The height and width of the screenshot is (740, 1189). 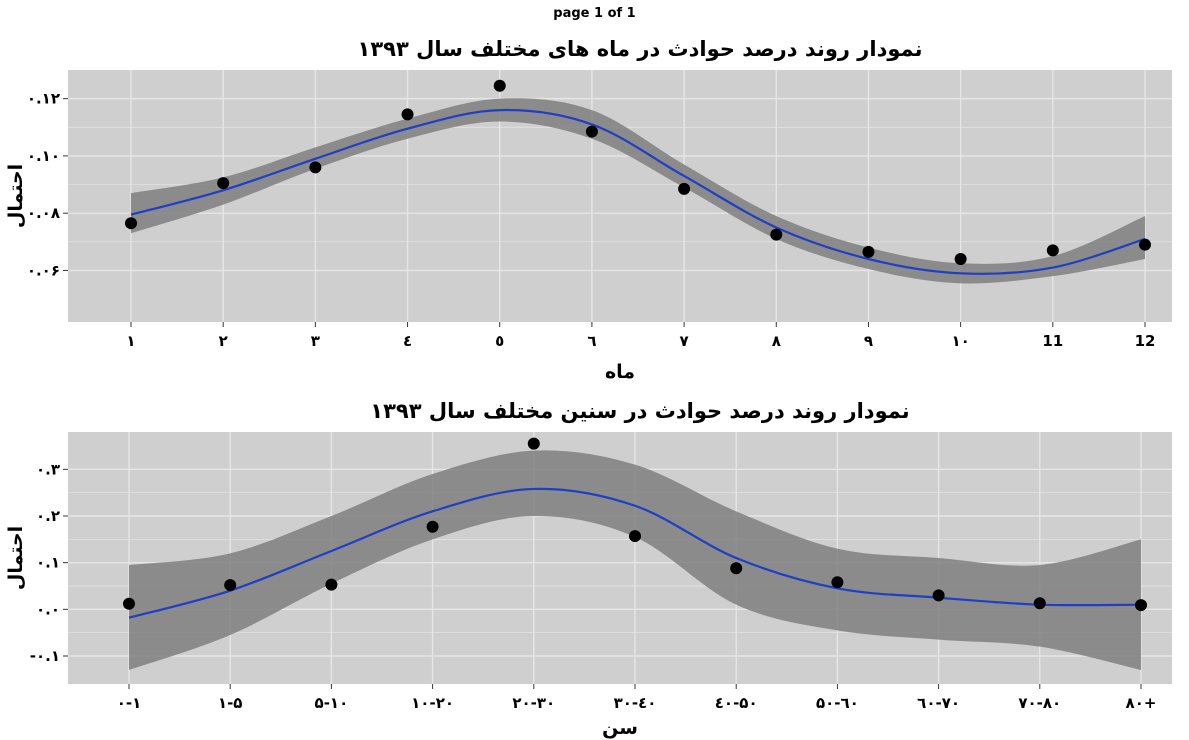 I want to click on x-tick-label: ٦, so click(x=591, y=341).